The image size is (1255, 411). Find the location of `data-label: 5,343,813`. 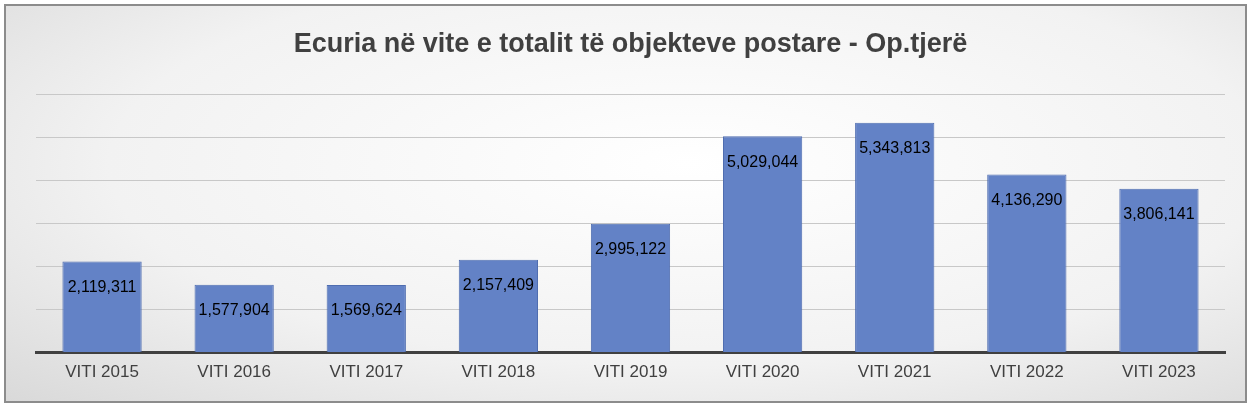

data-label: 5,343,813 is located at coordinates (895, 148).